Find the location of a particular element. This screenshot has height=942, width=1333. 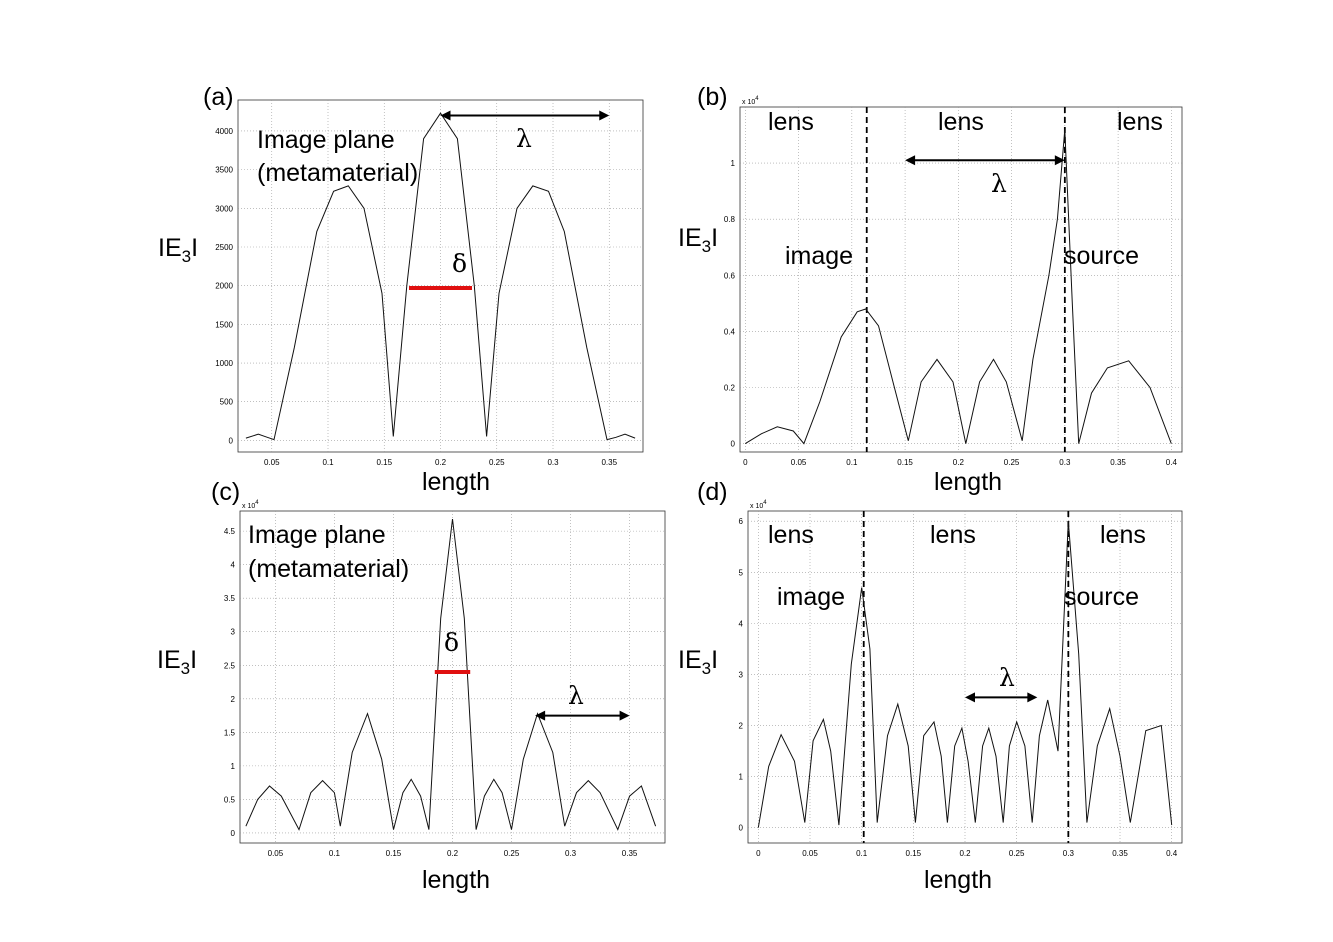

y-tick-label: 0.4 is located at coordinates (730, 331).